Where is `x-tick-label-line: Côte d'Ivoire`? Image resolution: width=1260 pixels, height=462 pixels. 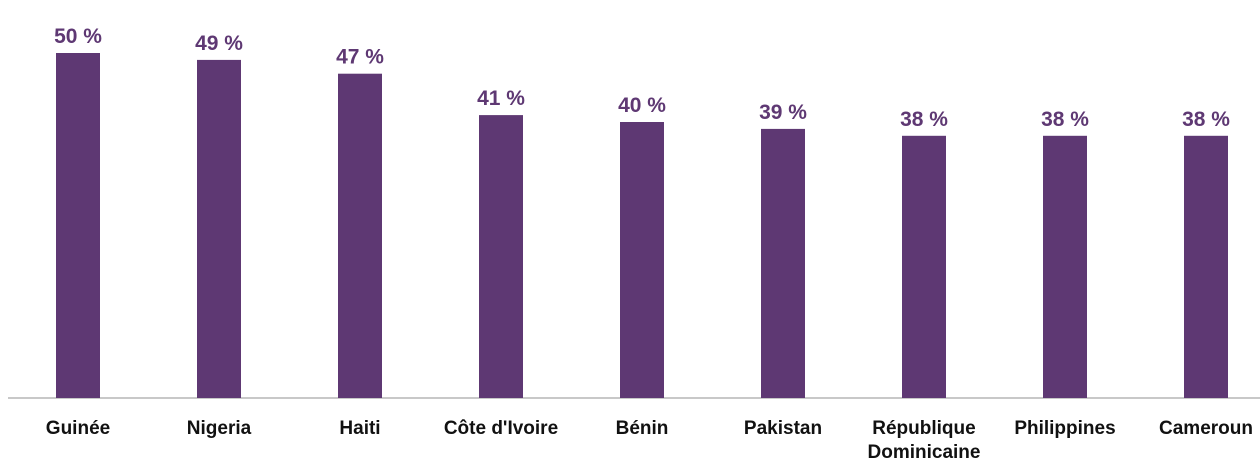
x-tick-label-line: Côte d'Ivoire is located at coordinates (501, 428).